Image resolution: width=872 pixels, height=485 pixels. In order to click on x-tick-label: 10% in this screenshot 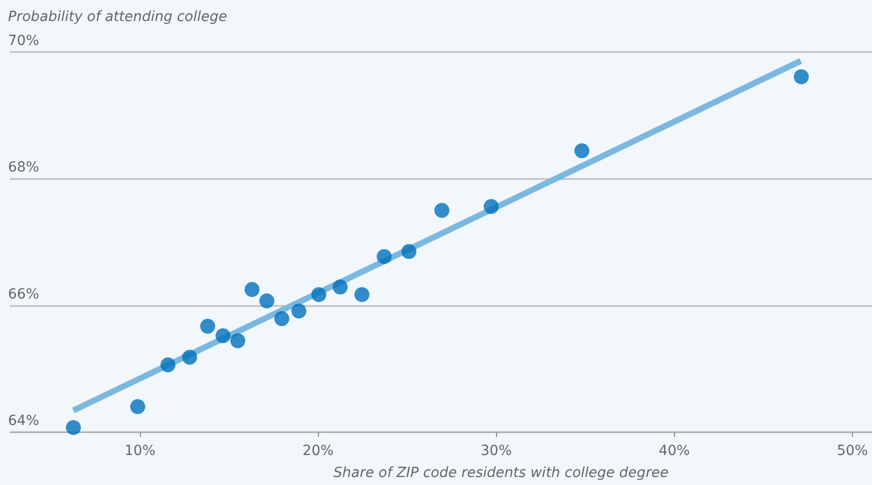, I will do `click(140, 451)`.